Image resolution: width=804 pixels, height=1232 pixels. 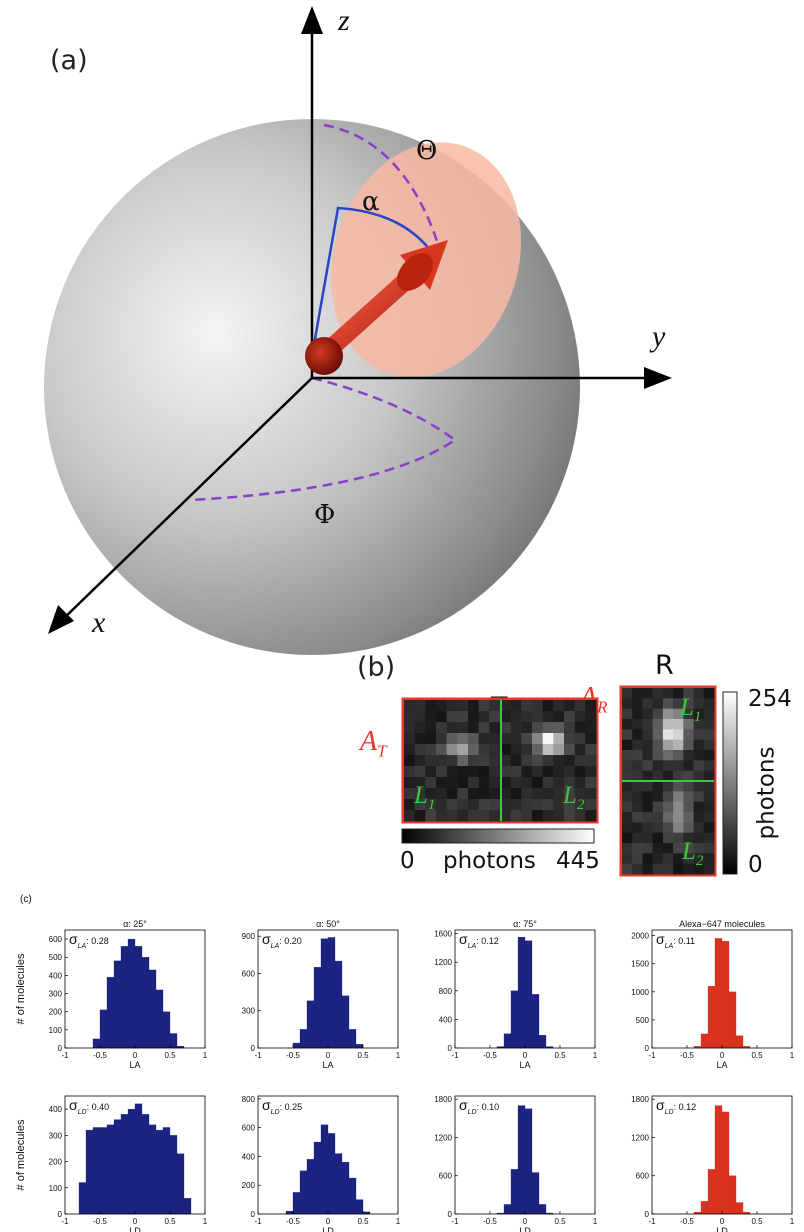 I want to click on r-colorbar-label: photons, so click(x=766, y=793).